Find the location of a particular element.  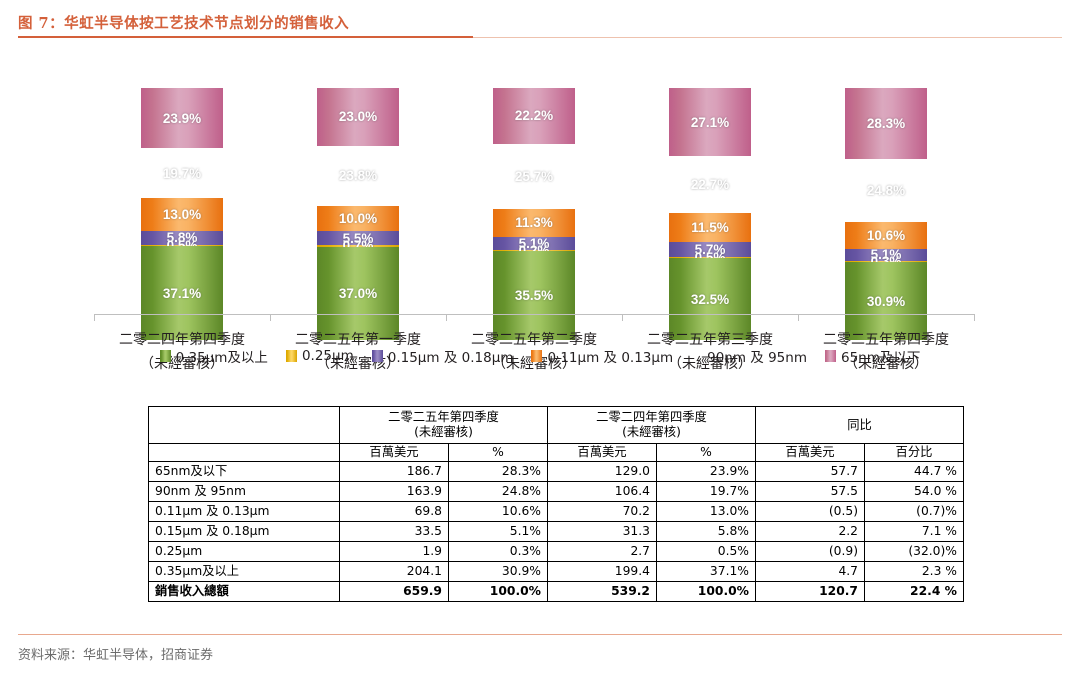

table-cell-category: 65nm及以下 is located at coordinates (244, 471).